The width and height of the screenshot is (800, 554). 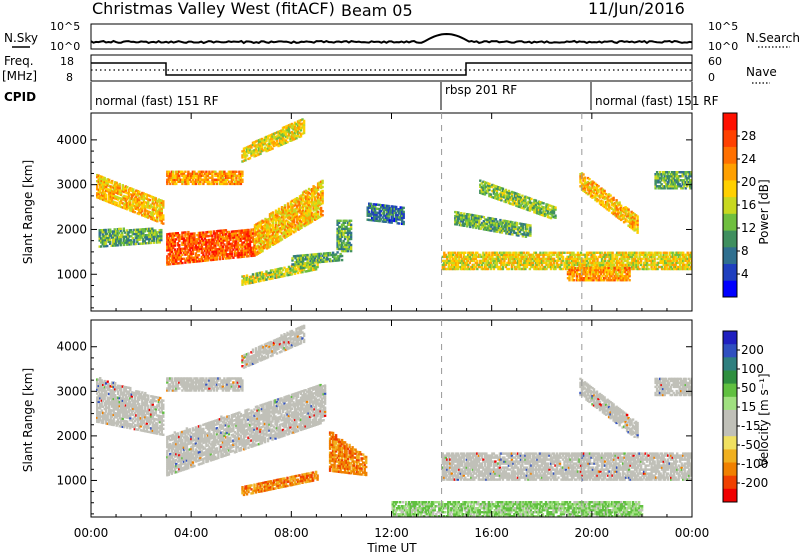 What do you see at coordinates (754, 483) in the screenshot?
I see `velocity-colorbar-tick-label: -200` at bounding box center [754, 483].